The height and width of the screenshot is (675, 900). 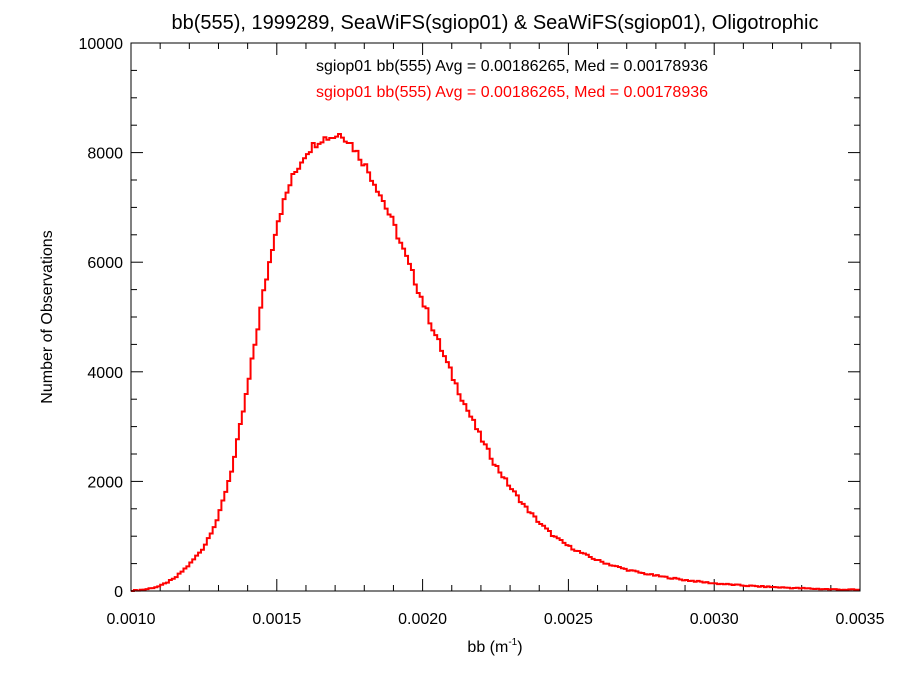 What do you see at coordinates (860, 619) in the screenshot?
I see `x-tick-label: 0.0035` at bounding box center [860, 619].